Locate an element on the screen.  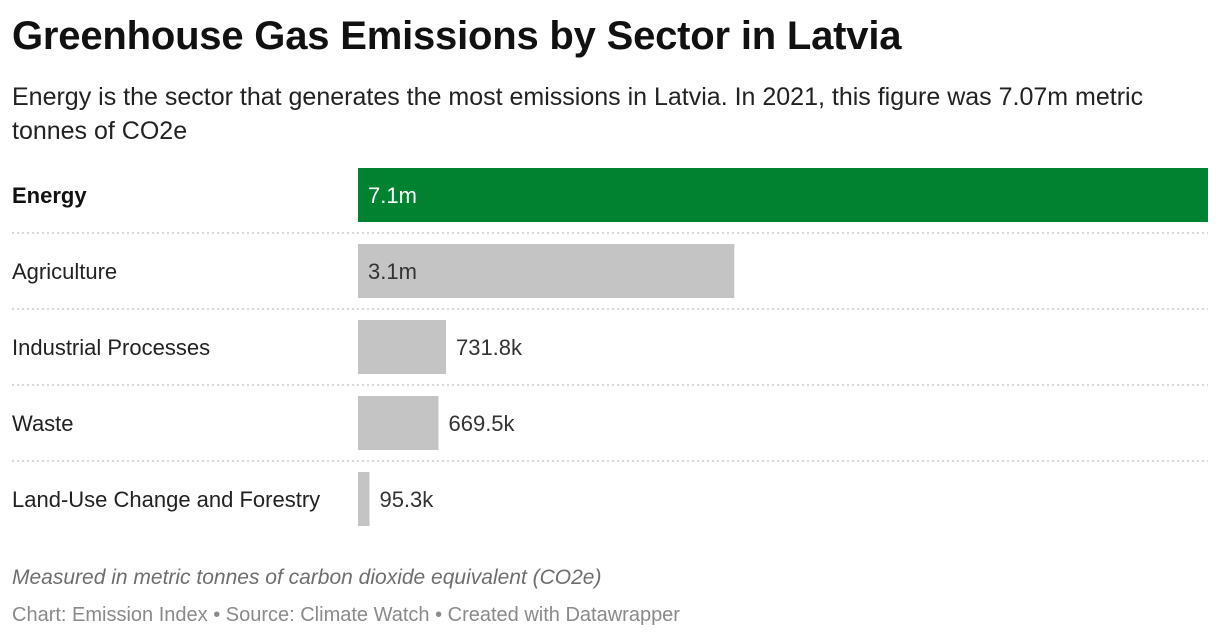
category-label-industrial-processes: Industrial Processes is located at coordinates (111, 347).